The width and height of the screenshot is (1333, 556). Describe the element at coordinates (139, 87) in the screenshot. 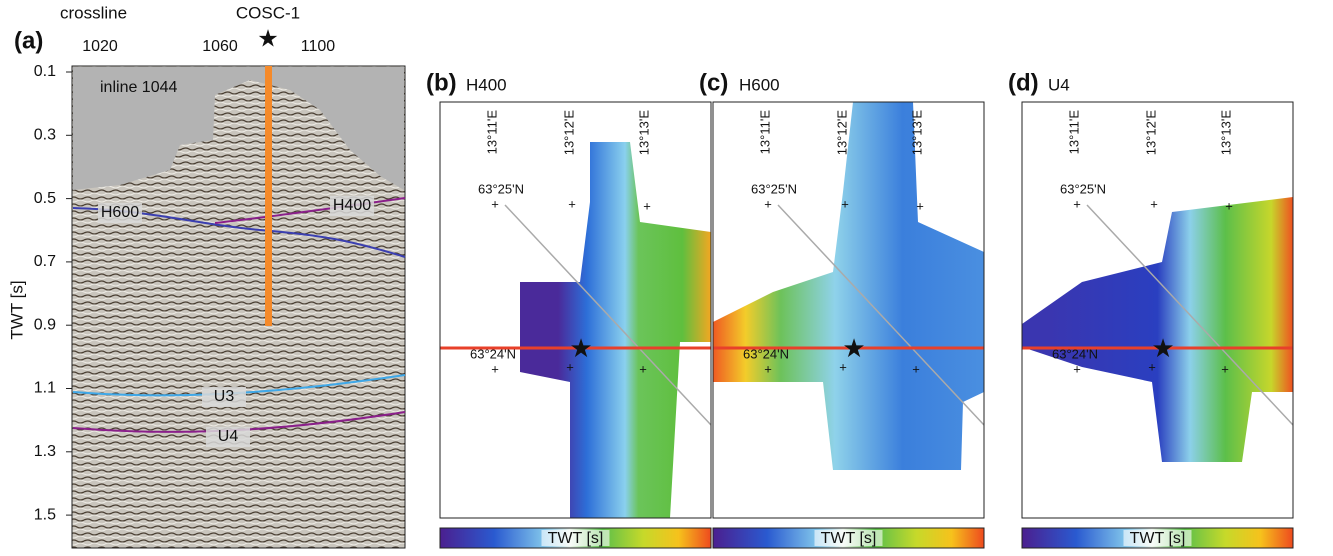

I see `inline-label: inline 1044` at that location.